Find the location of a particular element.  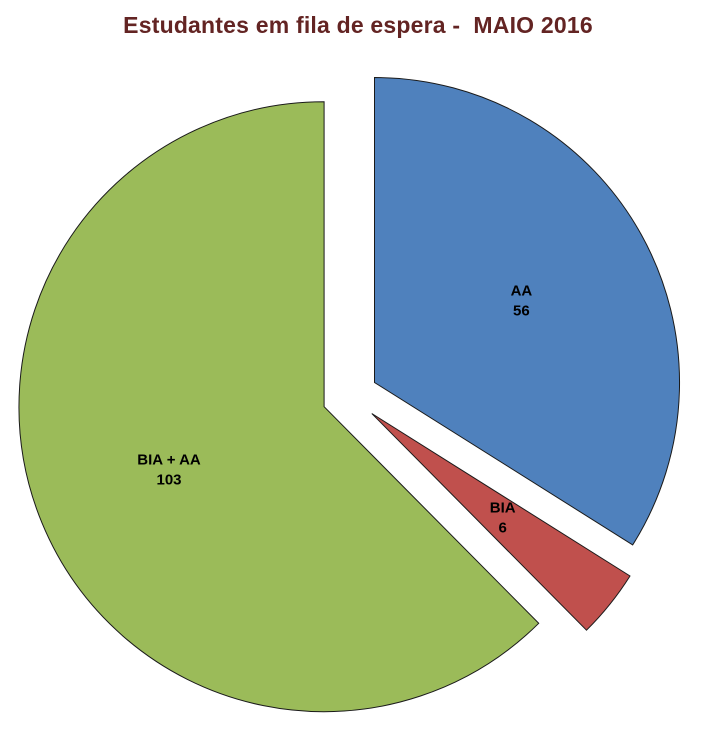

chart-title: Estudantes em fila de espera - MAIO 2016 is located at coordinates (358, 25).